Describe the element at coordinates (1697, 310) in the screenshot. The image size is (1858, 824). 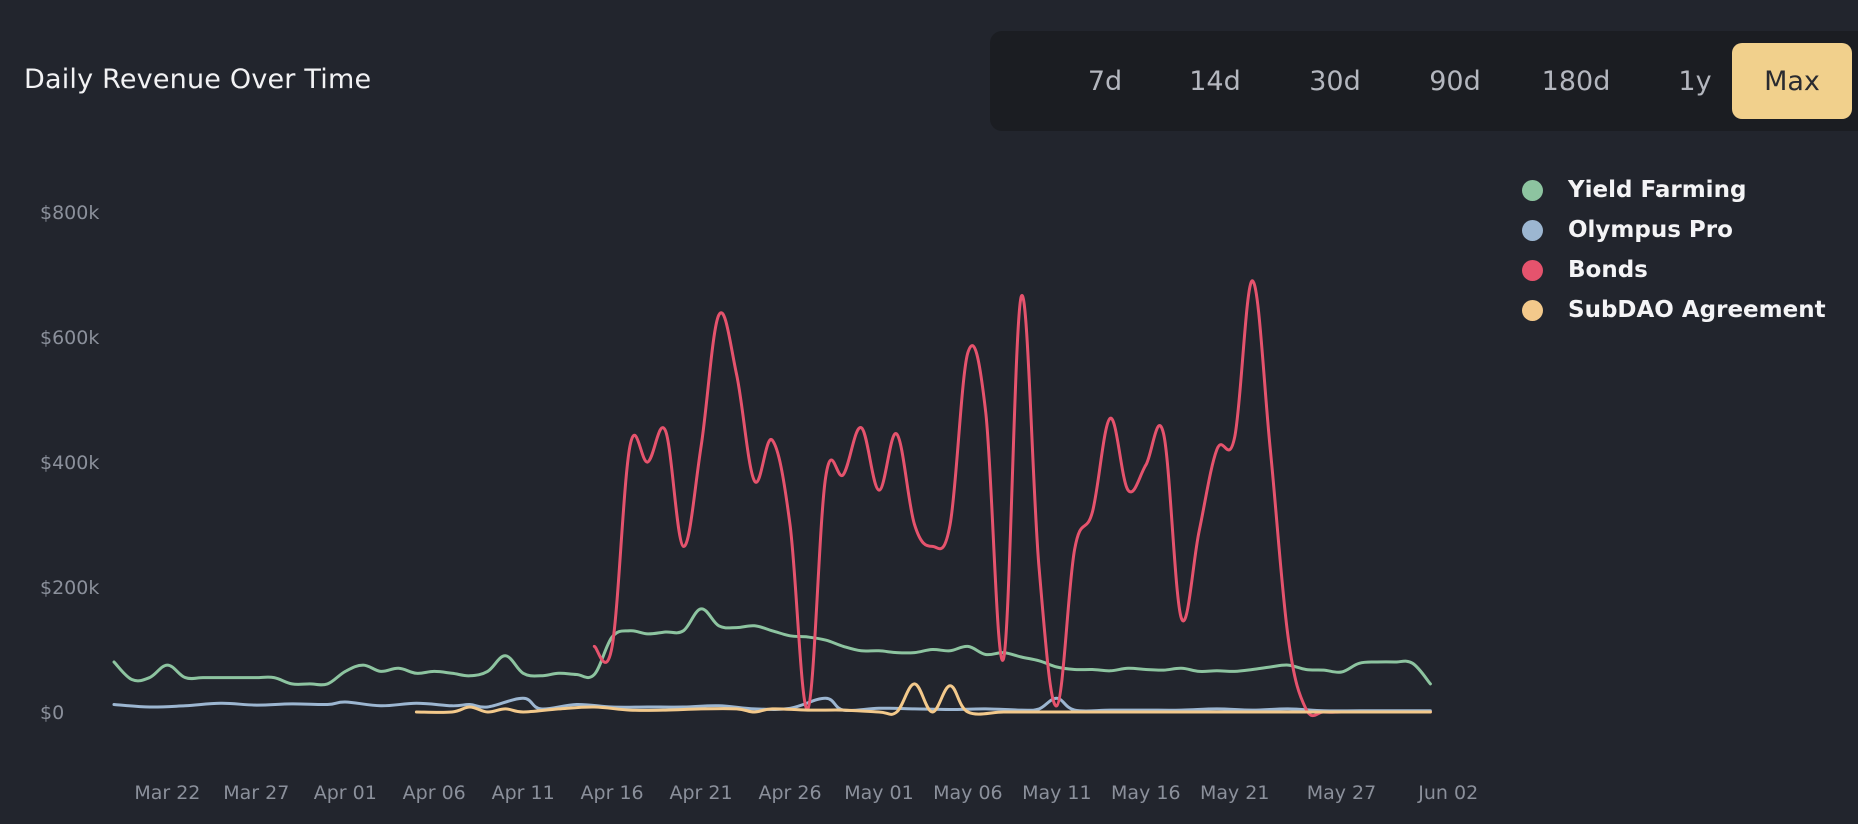
I see `legend-label: SubDAO Agreement` at that location.